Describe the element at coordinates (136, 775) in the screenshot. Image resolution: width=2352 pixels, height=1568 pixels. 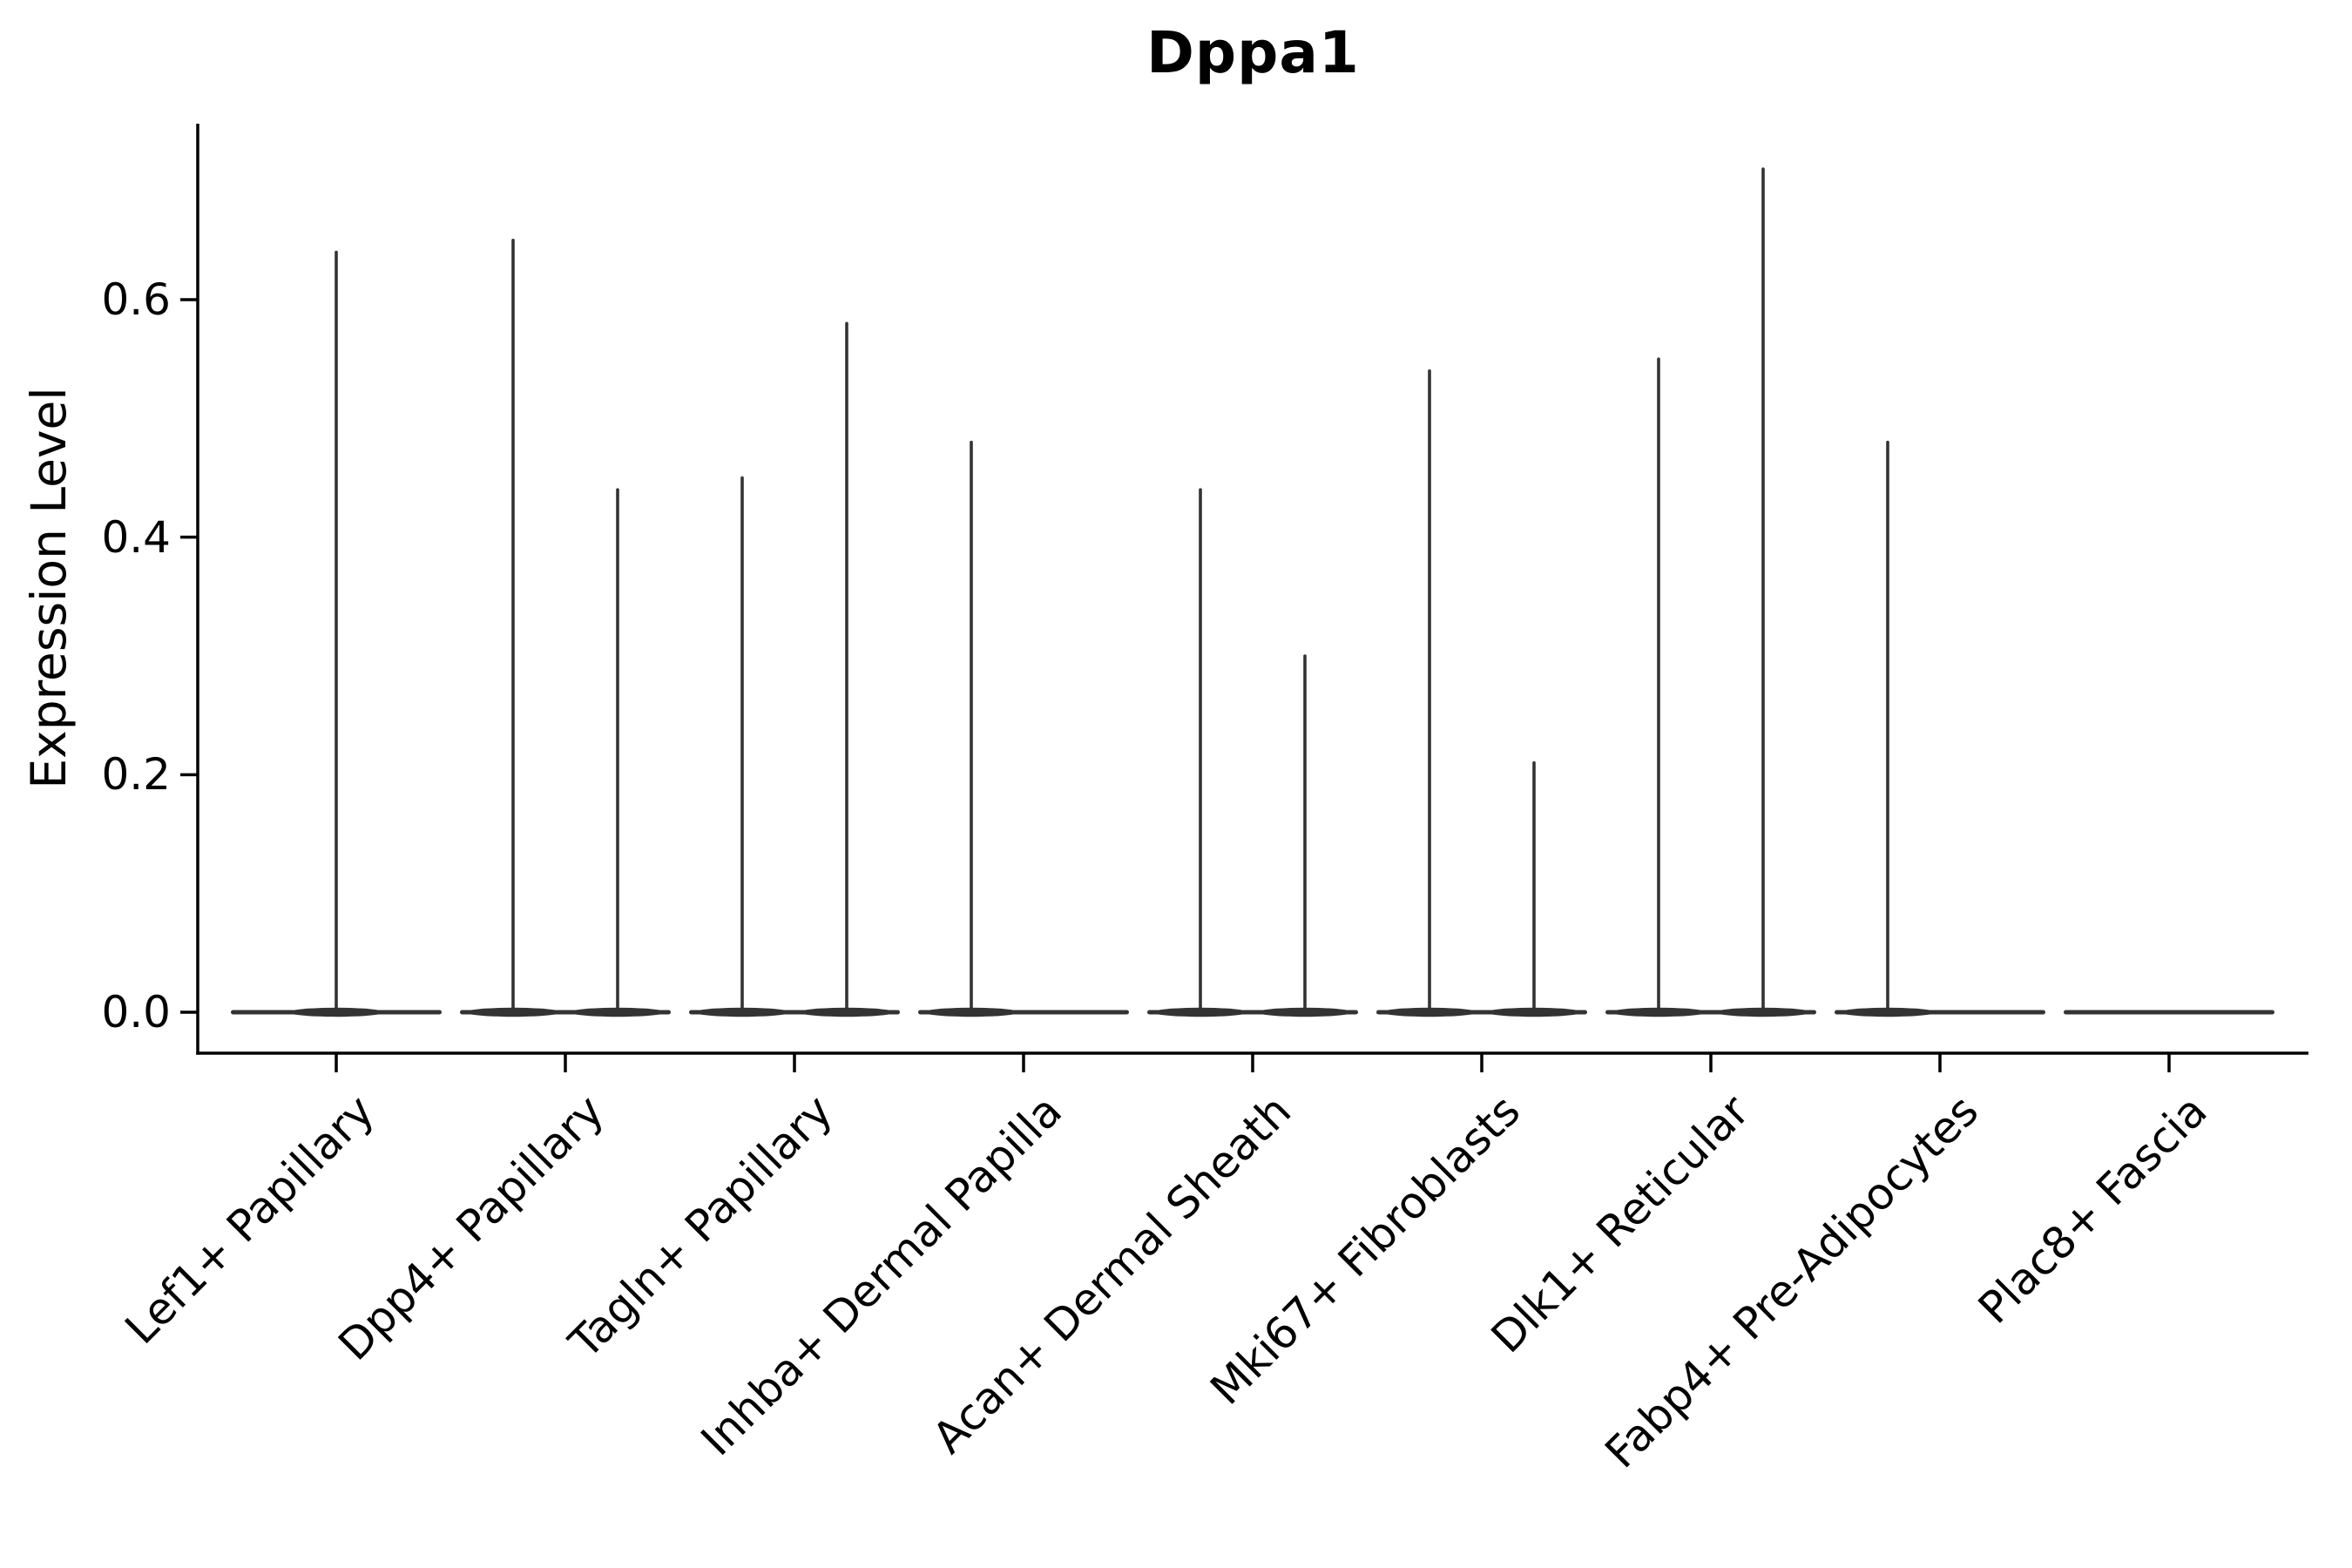
I see `y-tick-label: 0.2` at that location.